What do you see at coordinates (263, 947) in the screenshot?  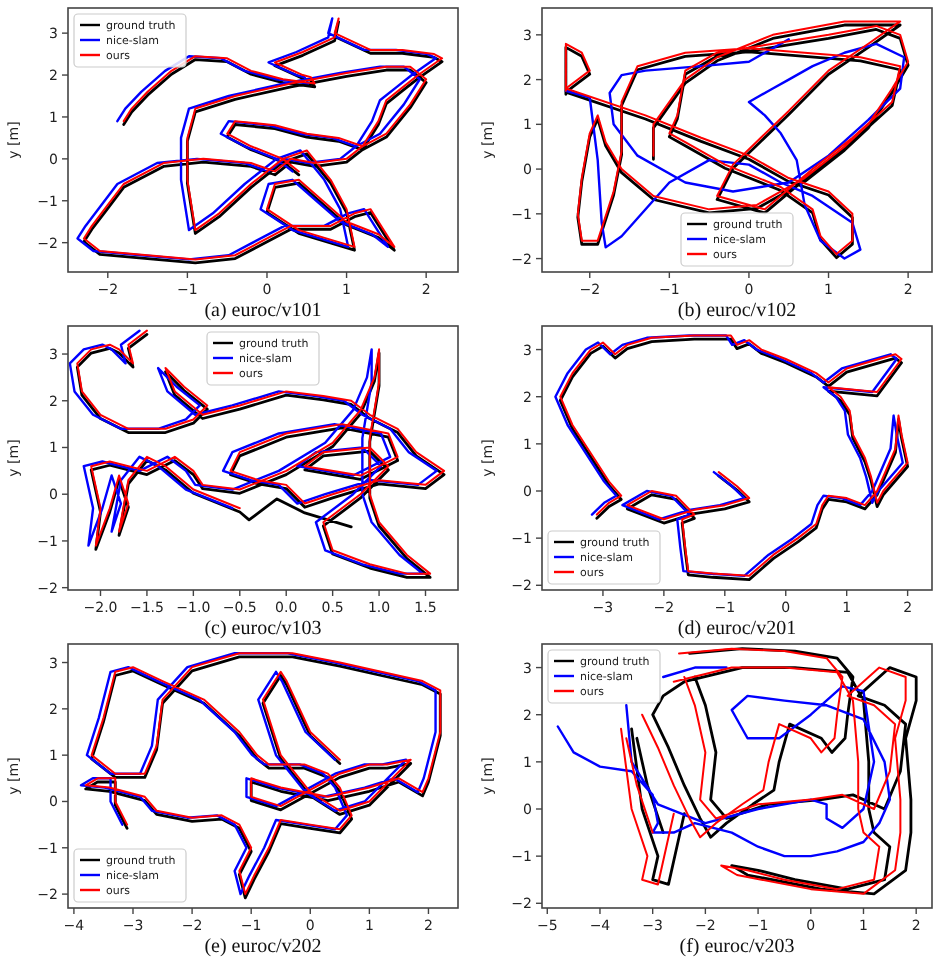 I see `text: (e) euroc/v202` at bounding box center [263, 947].